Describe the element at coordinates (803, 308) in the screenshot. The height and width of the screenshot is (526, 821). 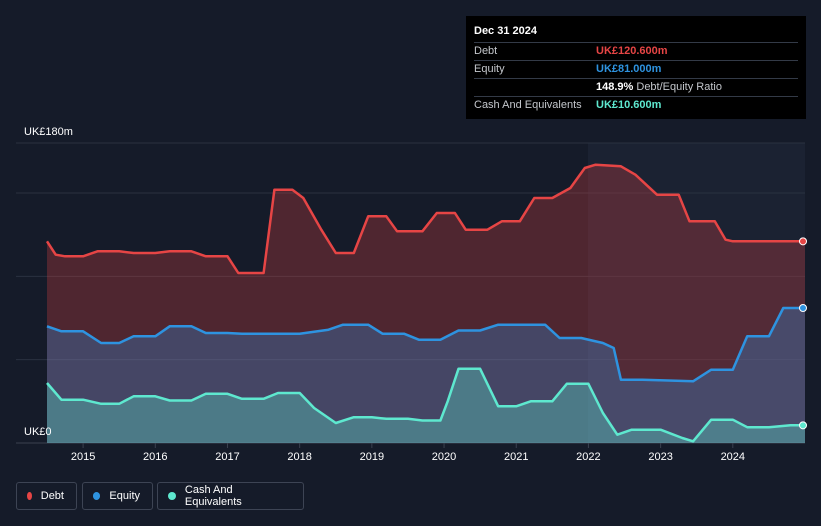
I see `endpoint-equity` at that location.